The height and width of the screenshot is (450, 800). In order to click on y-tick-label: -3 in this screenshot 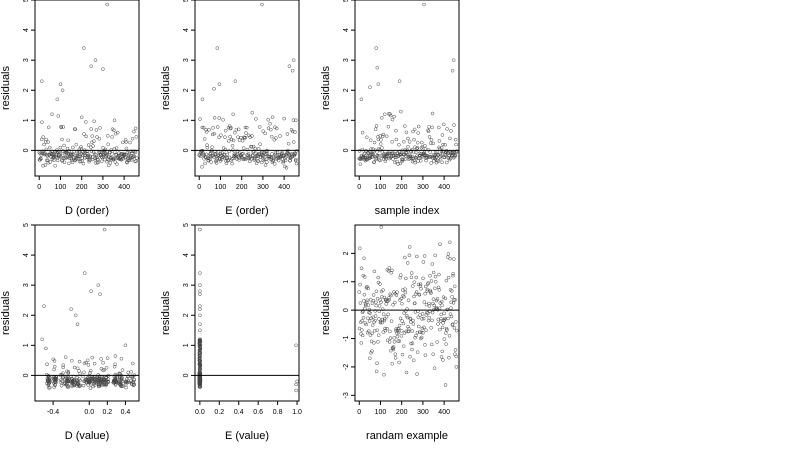, I will do `click(346, 395)`.